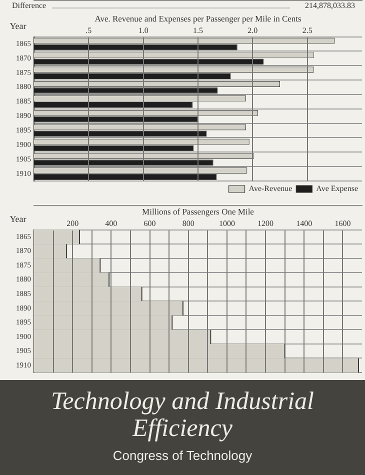  I want to click on x-tick-label: 200, so click(72, 223).